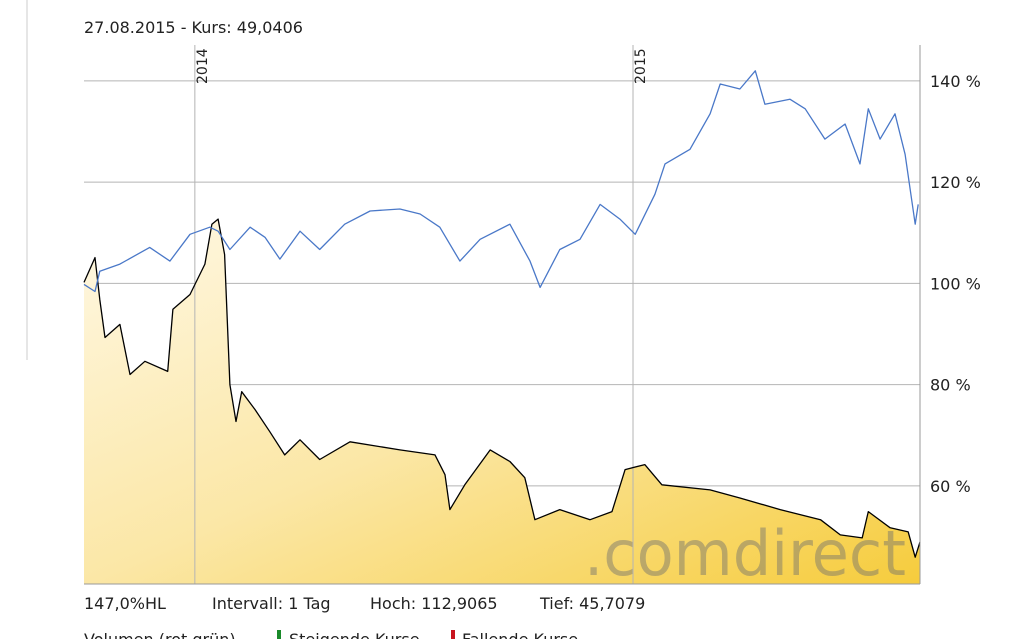  What do you see at coordinates (592, 603) in the screenshot?
I see `footer-low: Tief: 45,7079` at bounding box center [592, 603].